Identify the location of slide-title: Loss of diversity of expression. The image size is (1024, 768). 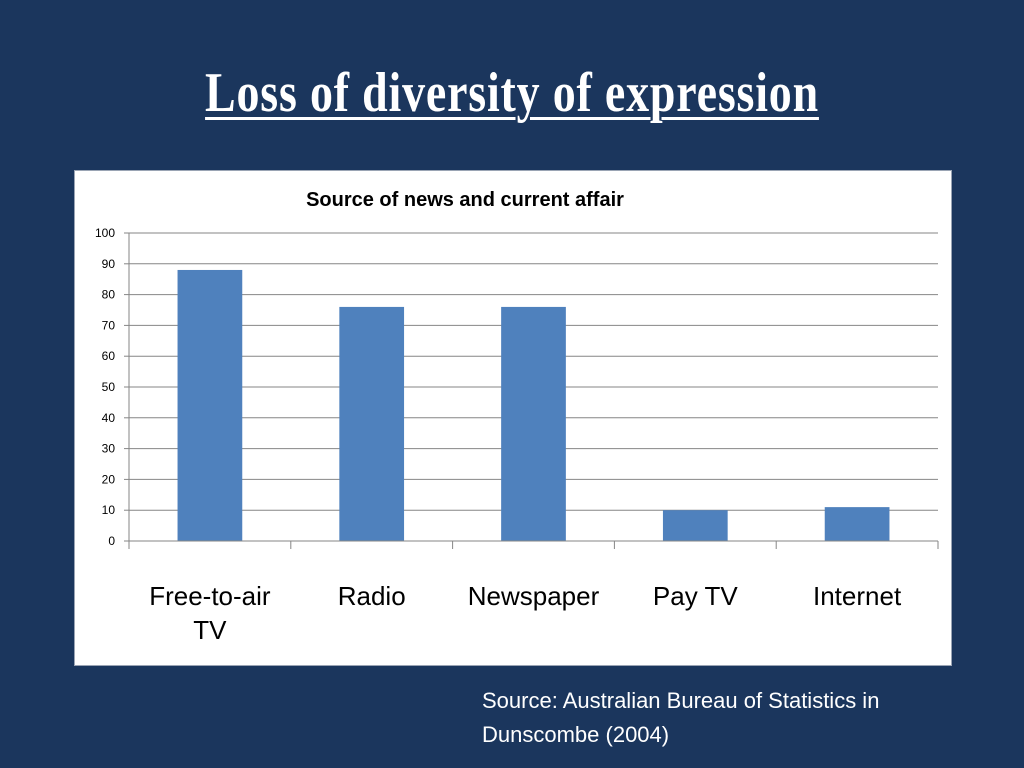
(512, 93).